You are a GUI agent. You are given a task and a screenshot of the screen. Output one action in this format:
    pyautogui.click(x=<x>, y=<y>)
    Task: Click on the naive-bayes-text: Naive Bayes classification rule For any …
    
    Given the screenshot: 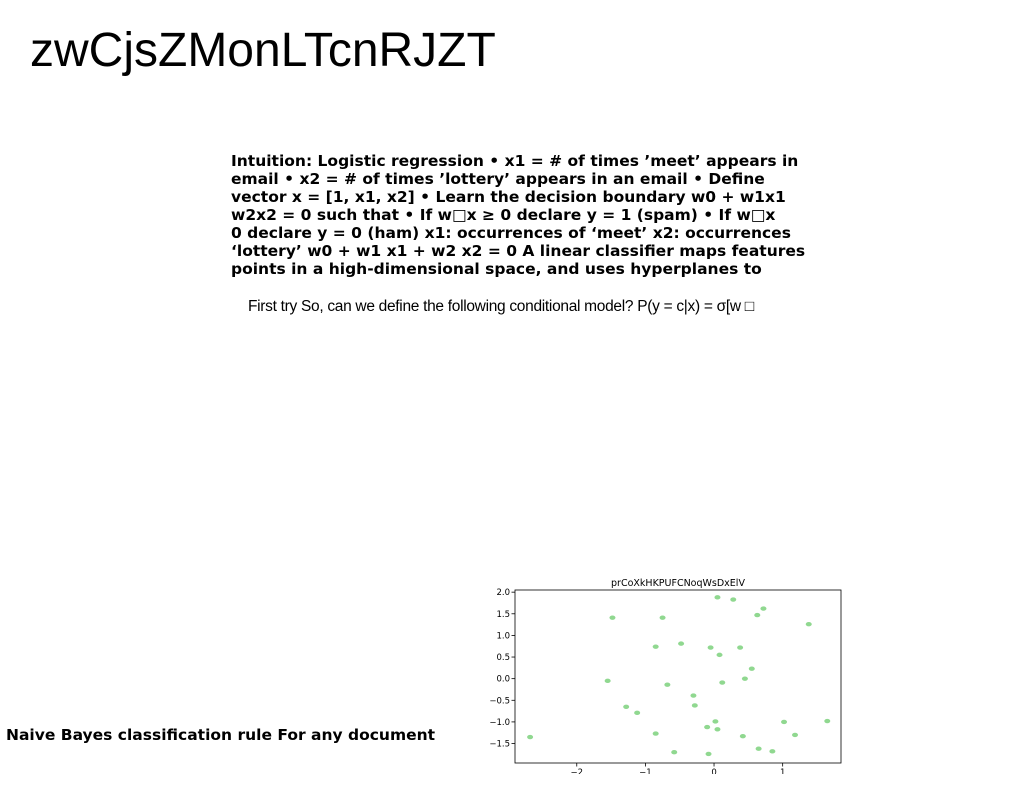 What is the action you would take?
    pyautogui.click(x=221, y=735)
    